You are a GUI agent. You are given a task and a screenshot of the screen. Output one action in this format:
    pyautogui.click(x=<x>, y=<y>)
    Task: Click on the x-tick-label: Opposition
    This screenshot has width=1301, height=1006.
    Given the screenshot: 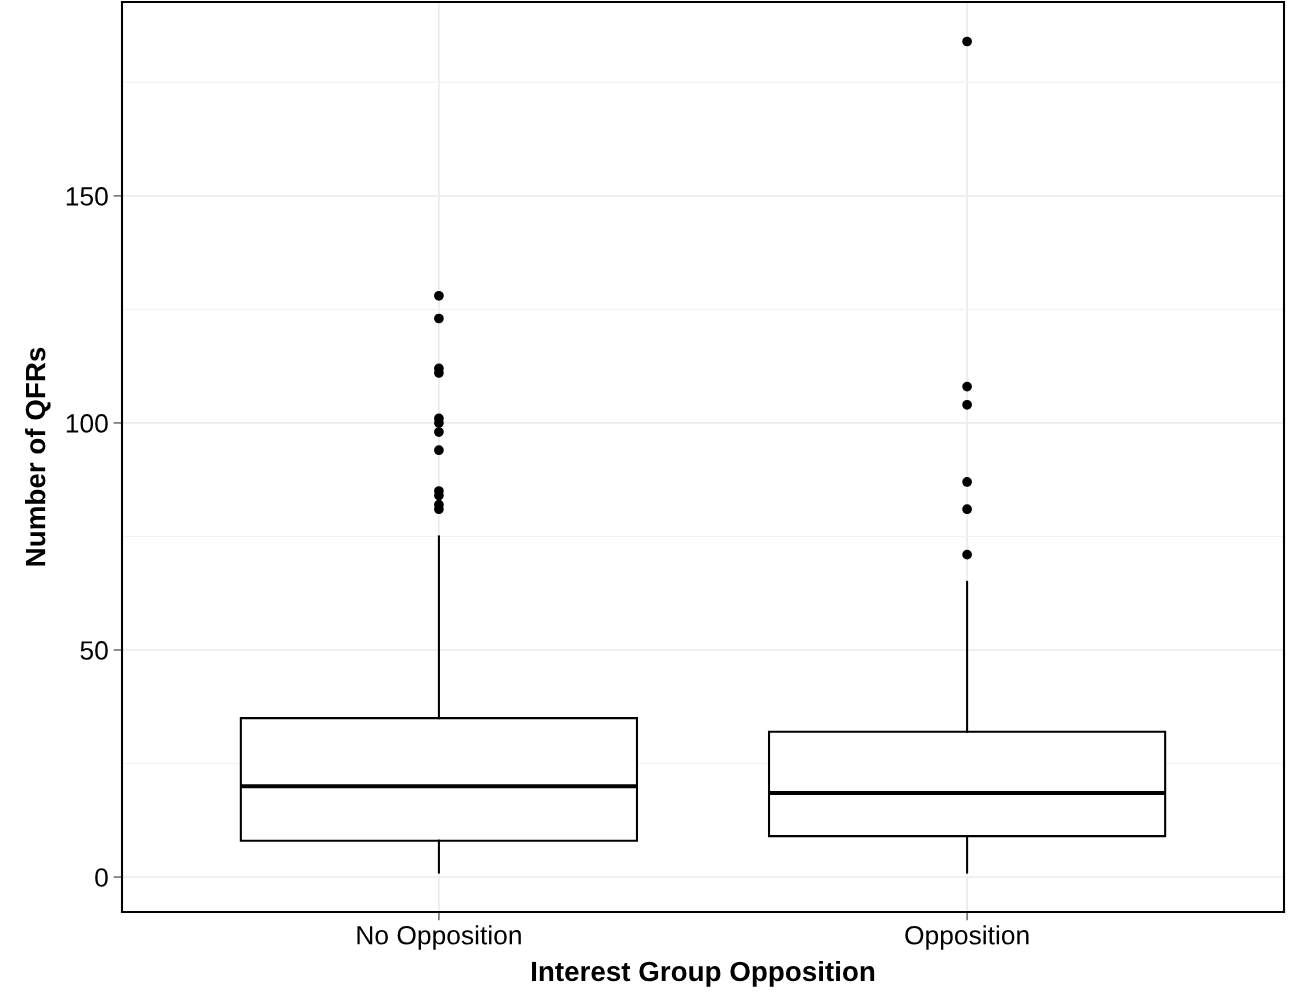 What is the action you would take?
    pyautogui.click(x=967, y=937)
    